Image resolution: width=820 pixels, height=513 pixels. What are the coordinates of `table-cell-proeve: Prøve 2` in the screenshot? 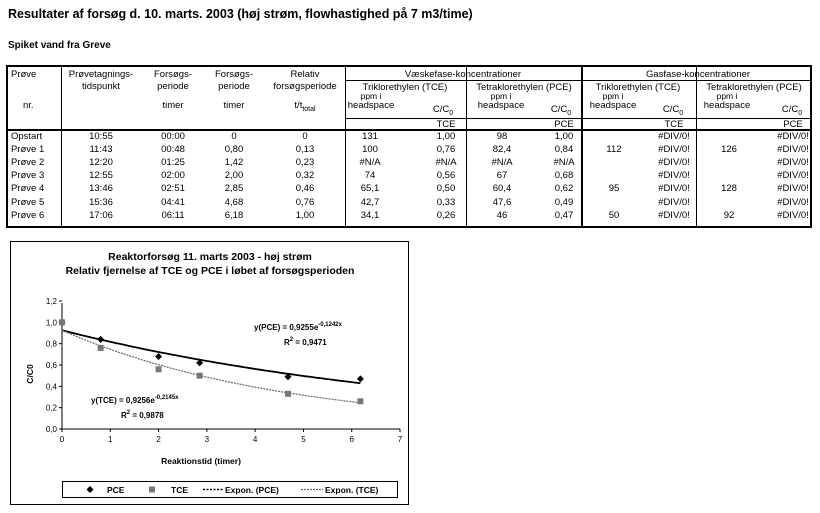 It's located at (28, 163).